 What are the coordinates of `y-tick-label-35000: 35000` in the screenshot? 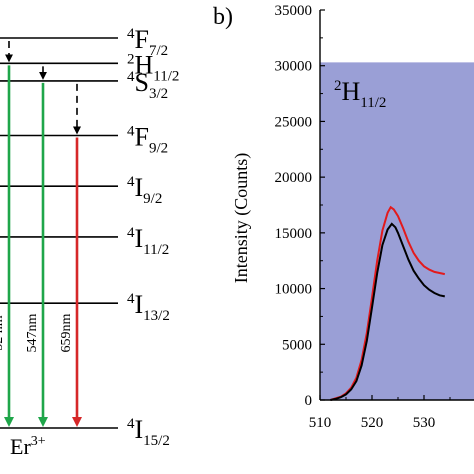 It's located at (294, 11).